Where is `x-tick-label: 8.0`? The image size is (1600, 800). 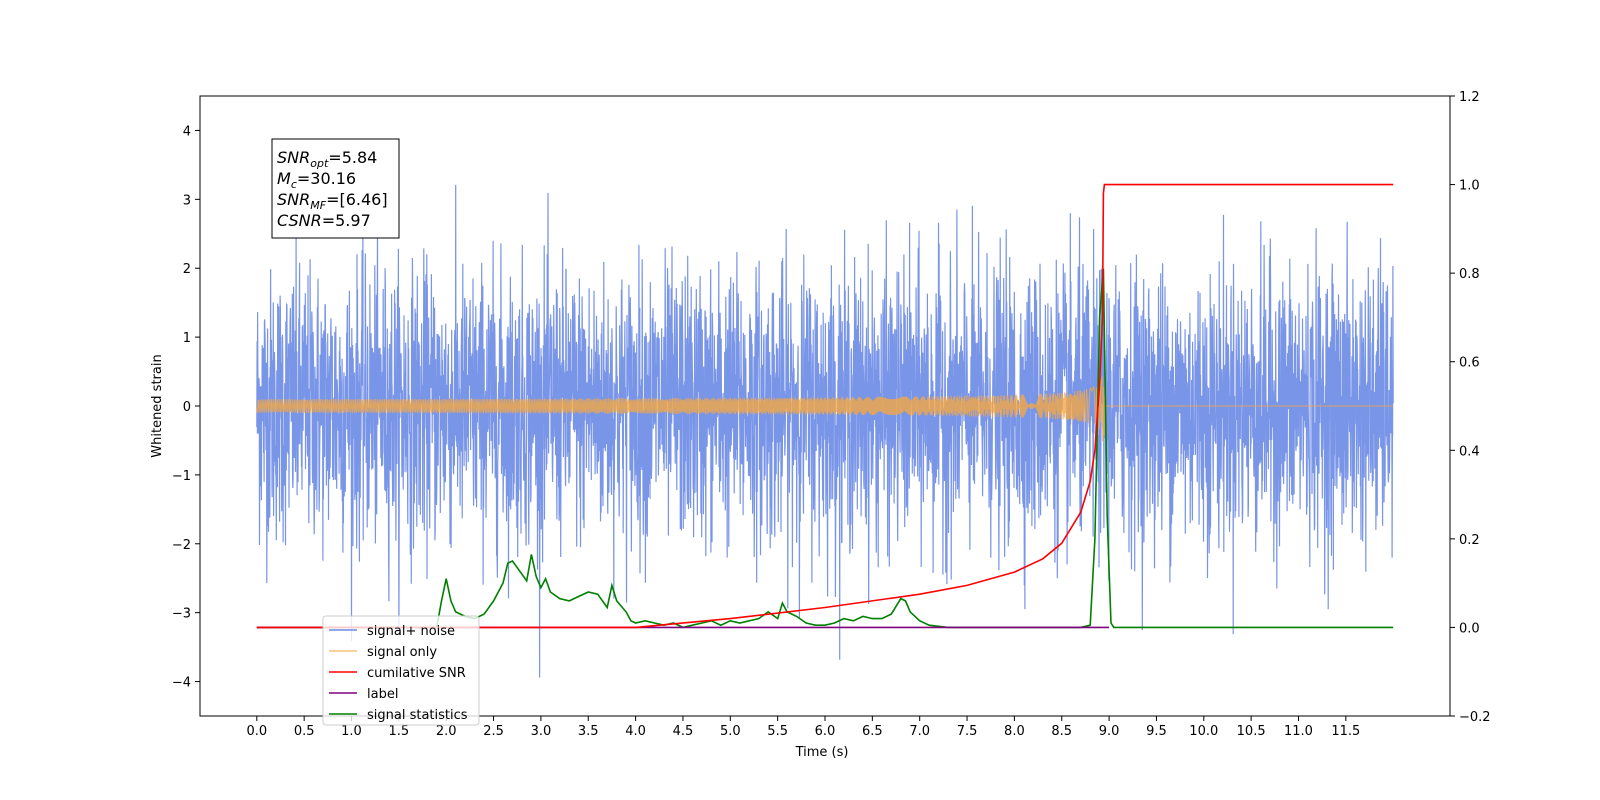
x-tick-label: 8.0 is located at coordinates (1014, 731).